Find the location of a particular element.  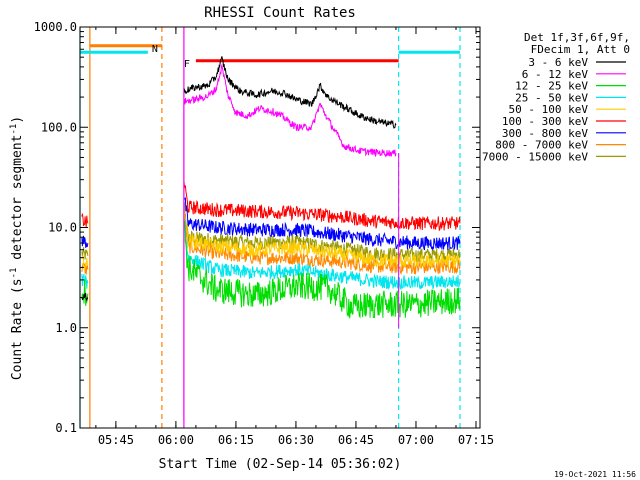

x-axis-label: Start Time (02-Sep-14 05:36:02) is located at coordinates (280, 464).